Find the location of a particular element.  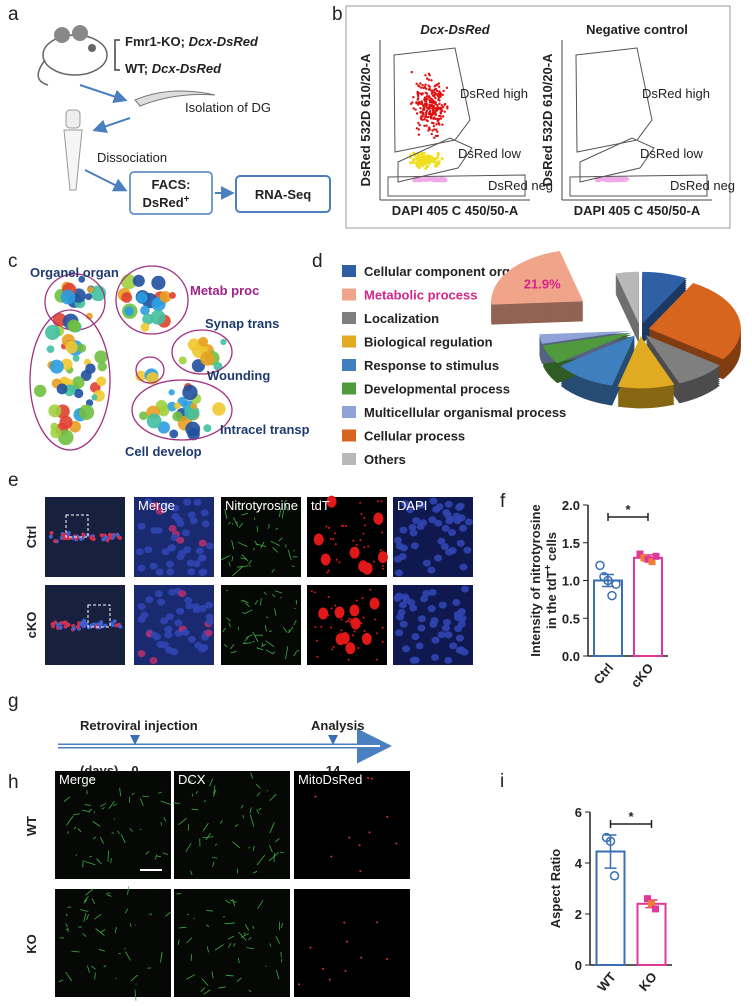

legend-label: Cellular process is located at coordinates (414, 436).